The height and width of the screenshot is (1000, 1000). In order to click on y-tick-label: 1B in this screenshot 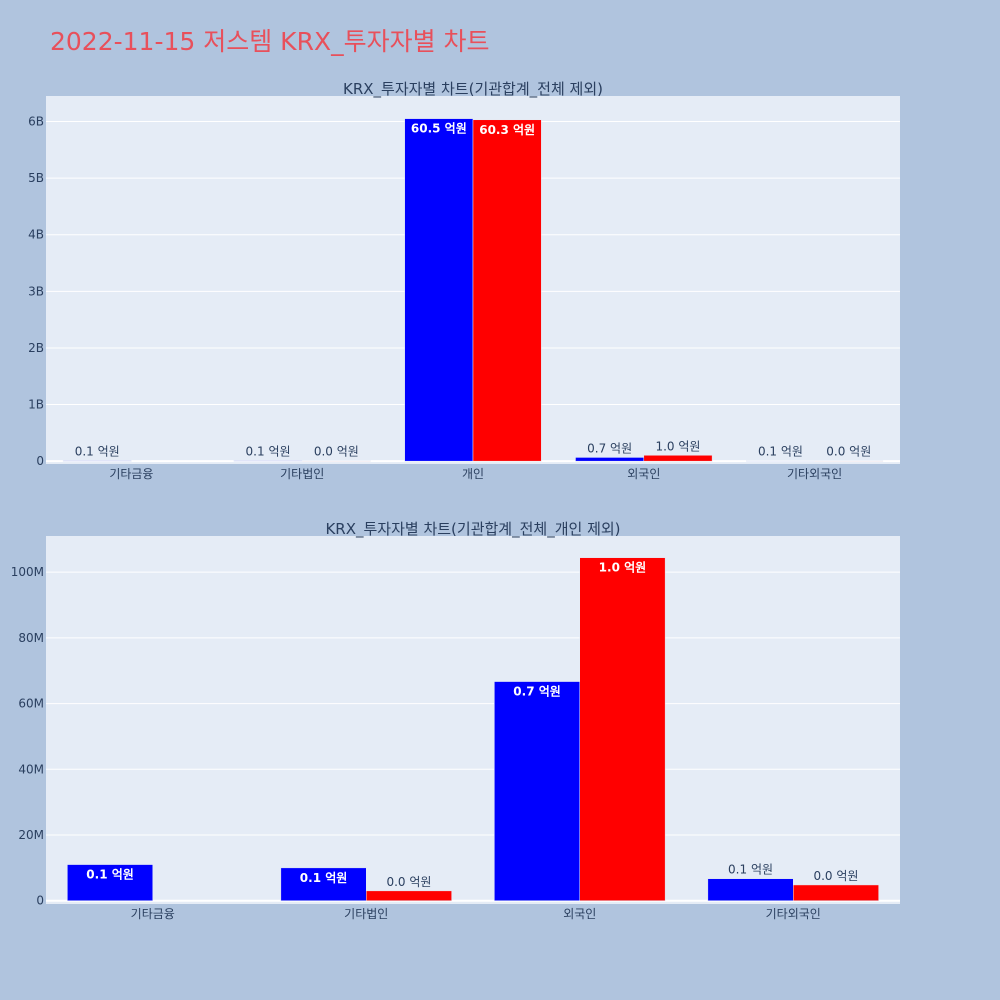, I will do `click(36, 405)`.